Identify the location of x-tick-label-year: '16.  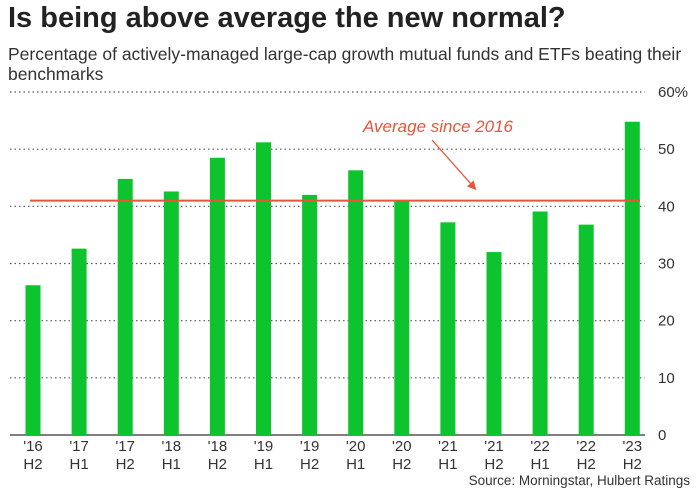
(33, 446).